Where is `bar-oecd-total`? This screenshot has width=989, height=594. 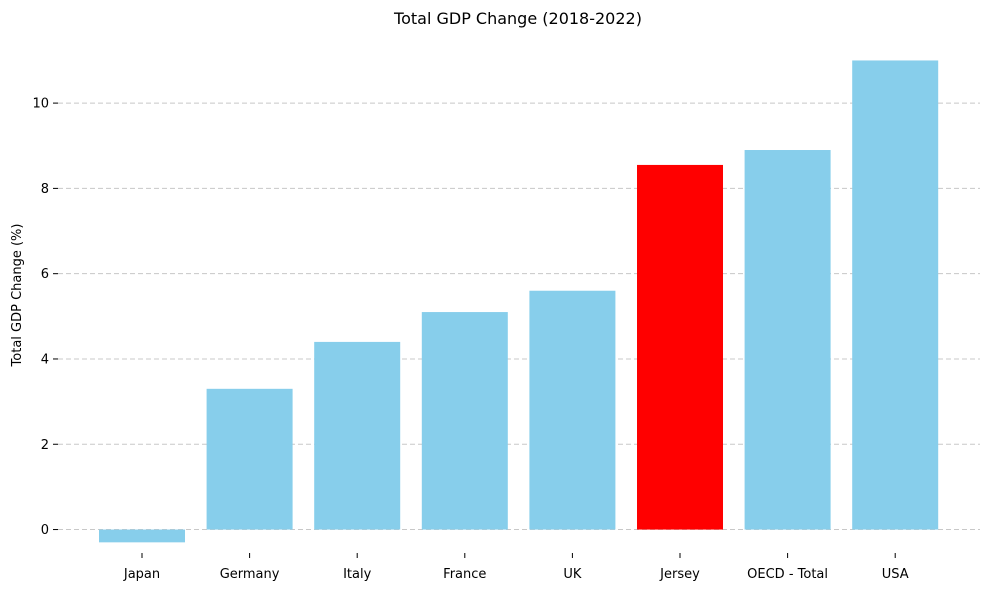
bar-oecd-total is located at coordinates (787, 340).